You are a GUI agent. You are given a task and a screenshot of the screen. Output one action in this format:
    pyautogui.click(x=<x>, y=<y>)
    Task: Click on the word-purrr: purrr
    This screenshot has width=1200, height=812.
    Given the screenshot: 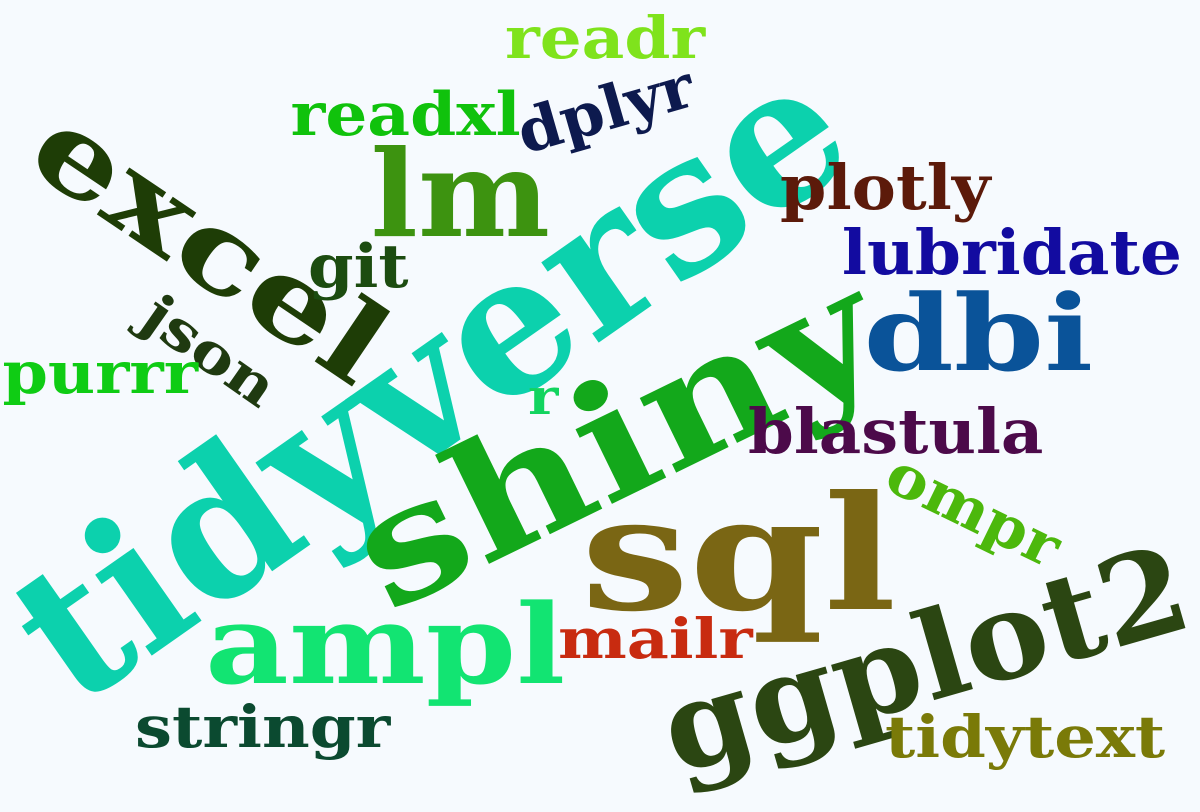 What is the action you would take?
    pyautogui.click(x=100, y=373)
    